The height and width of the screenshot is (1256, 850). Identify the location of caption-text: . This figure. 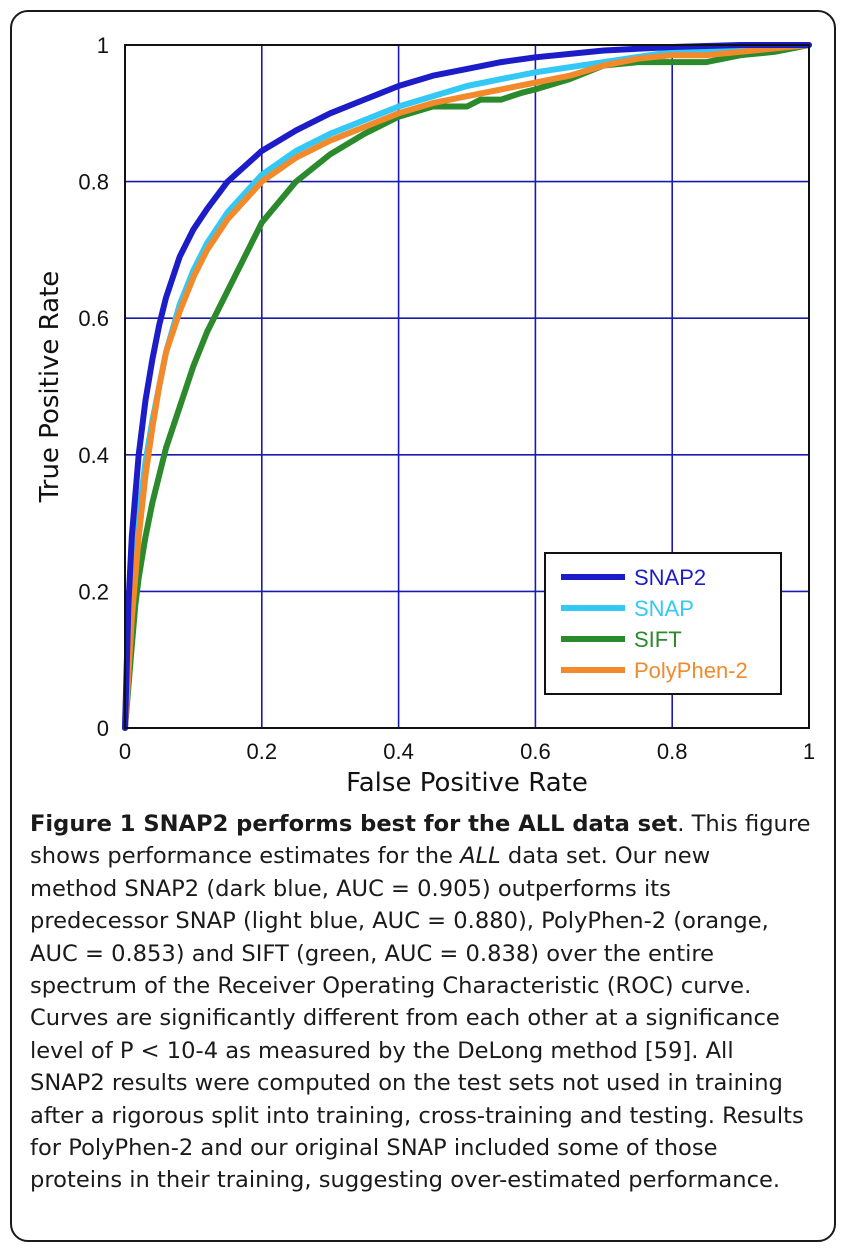
(744, 824).